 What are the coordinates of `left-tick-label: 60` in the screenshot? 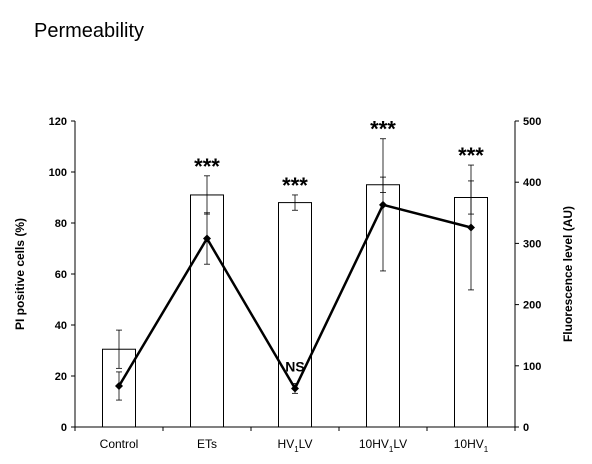 It's located at (61, 275).